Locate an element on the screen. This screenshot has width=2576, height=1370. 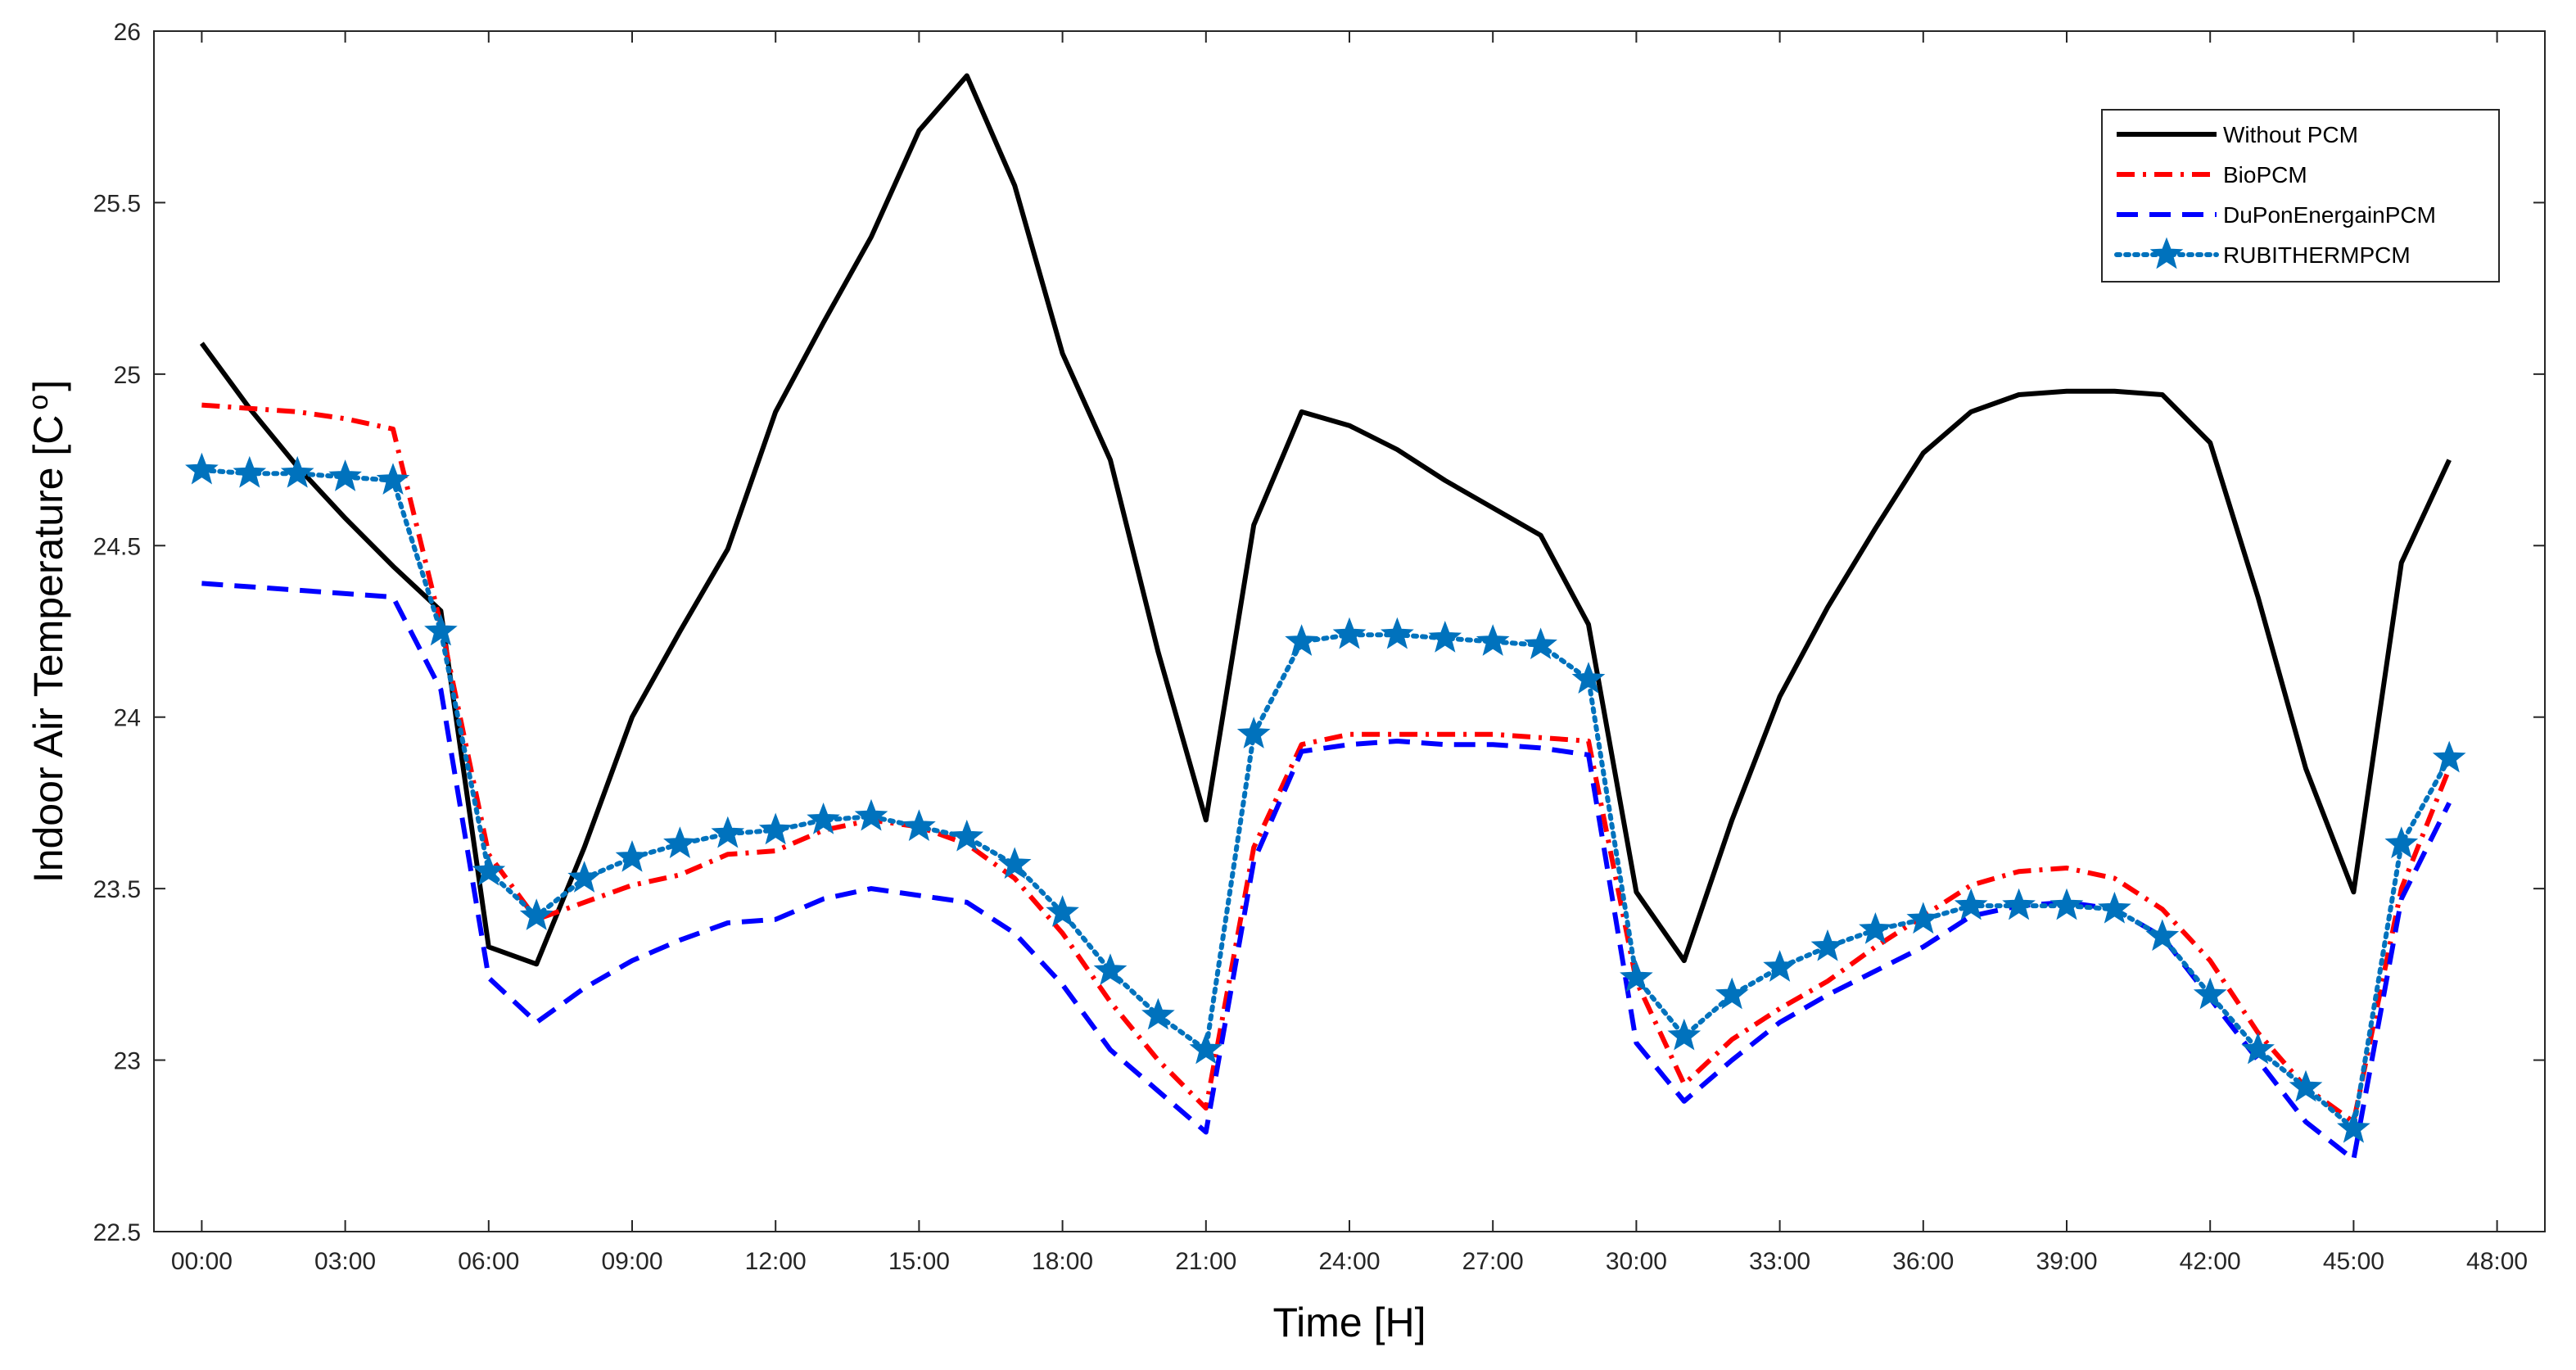
y-tick-label: 23.5 is located at coordinates (117, 889).